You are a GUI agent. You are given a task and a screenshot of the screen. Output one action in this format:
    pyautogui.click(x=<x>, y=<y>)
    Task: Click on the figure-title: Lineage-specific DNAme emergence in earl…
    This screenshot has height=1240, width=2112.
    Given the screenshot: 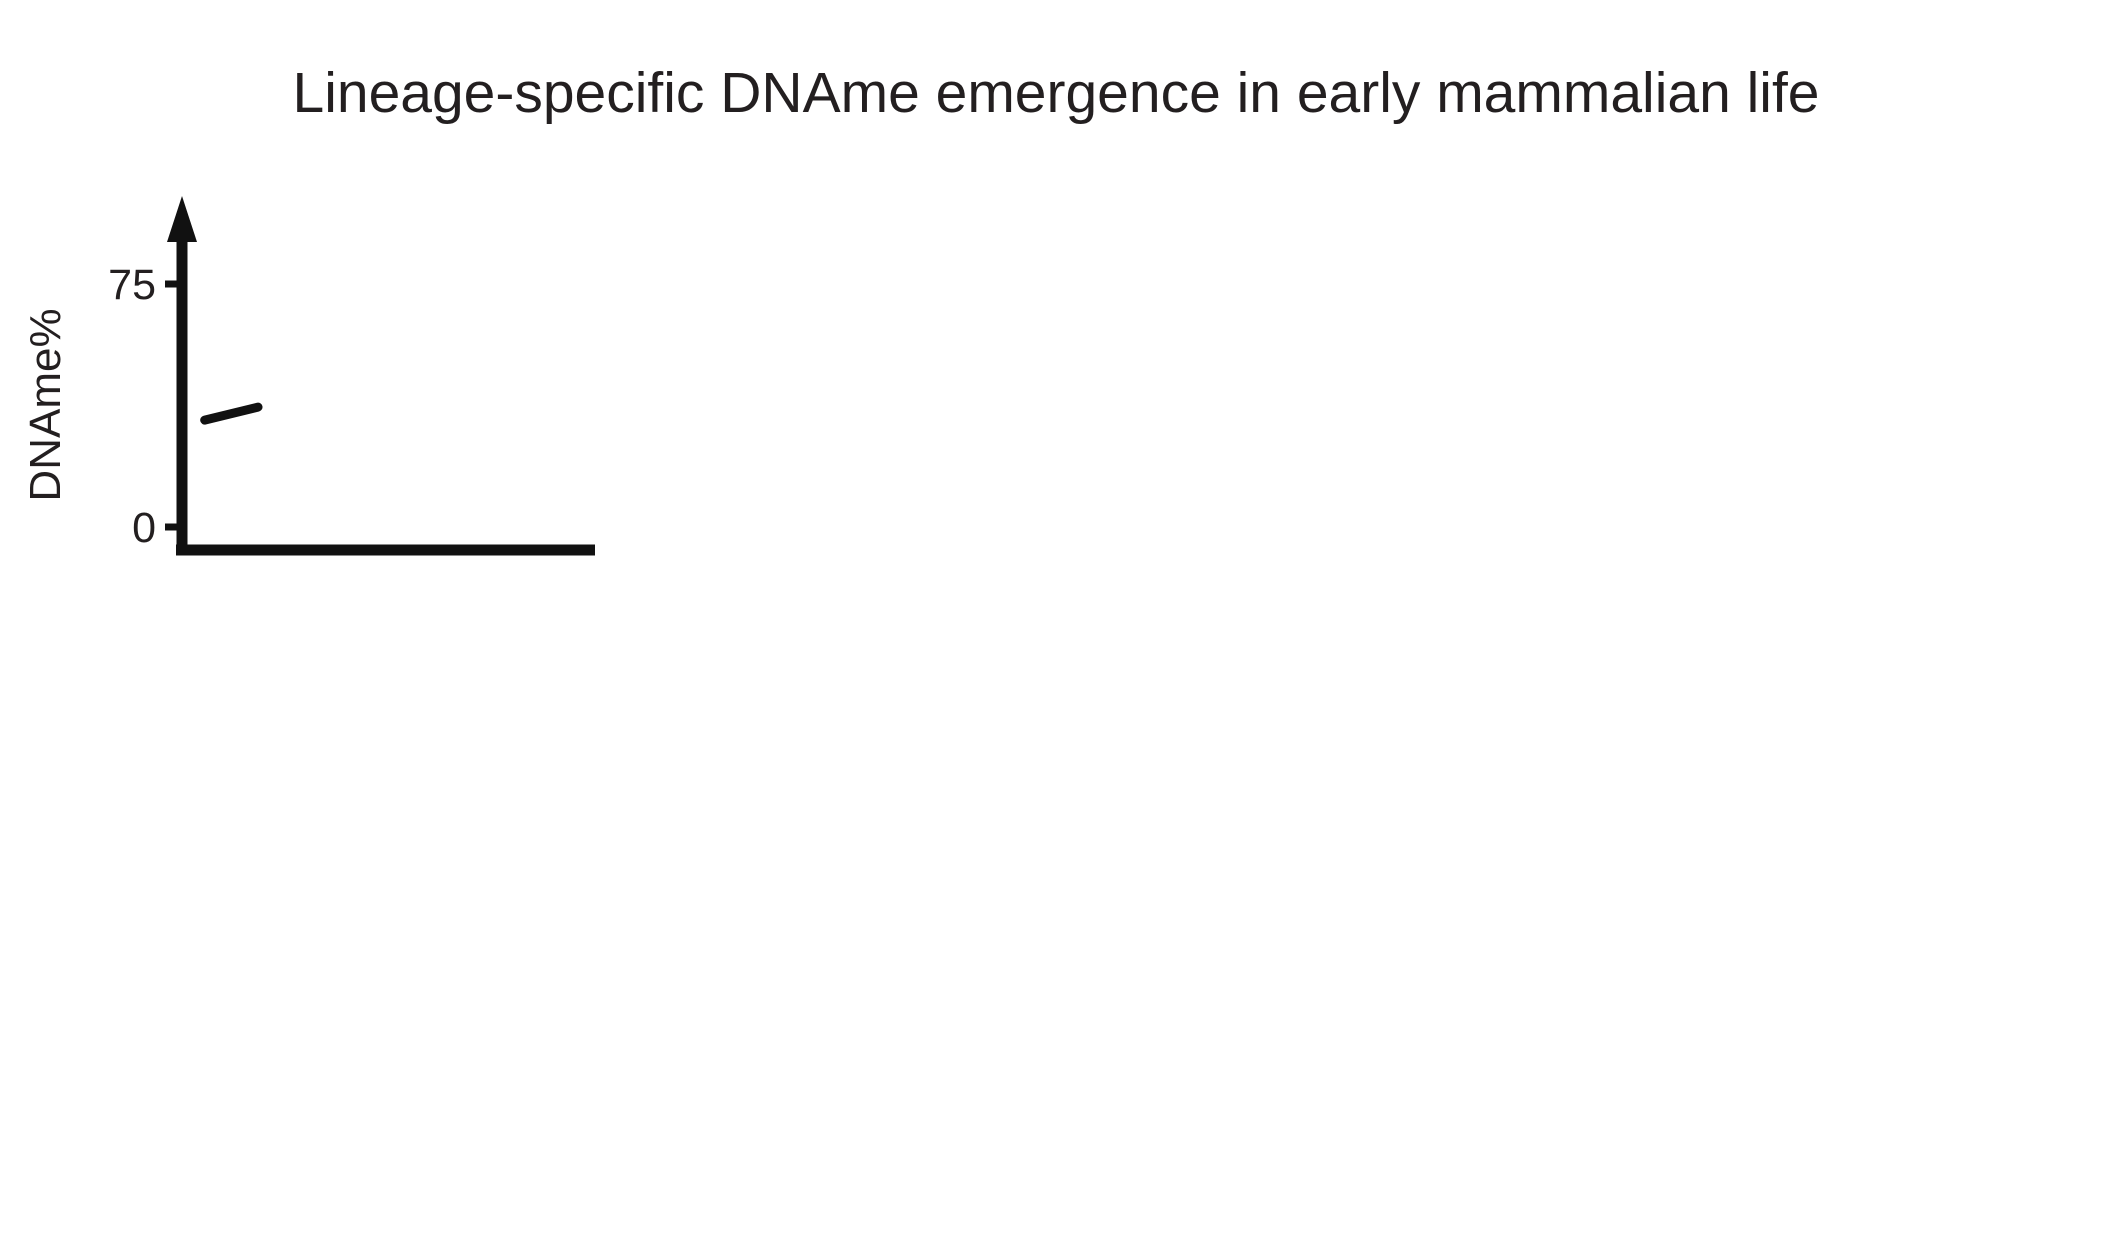 What is the action you would take?
    pyautogui.click(x=1056, y=93)
    